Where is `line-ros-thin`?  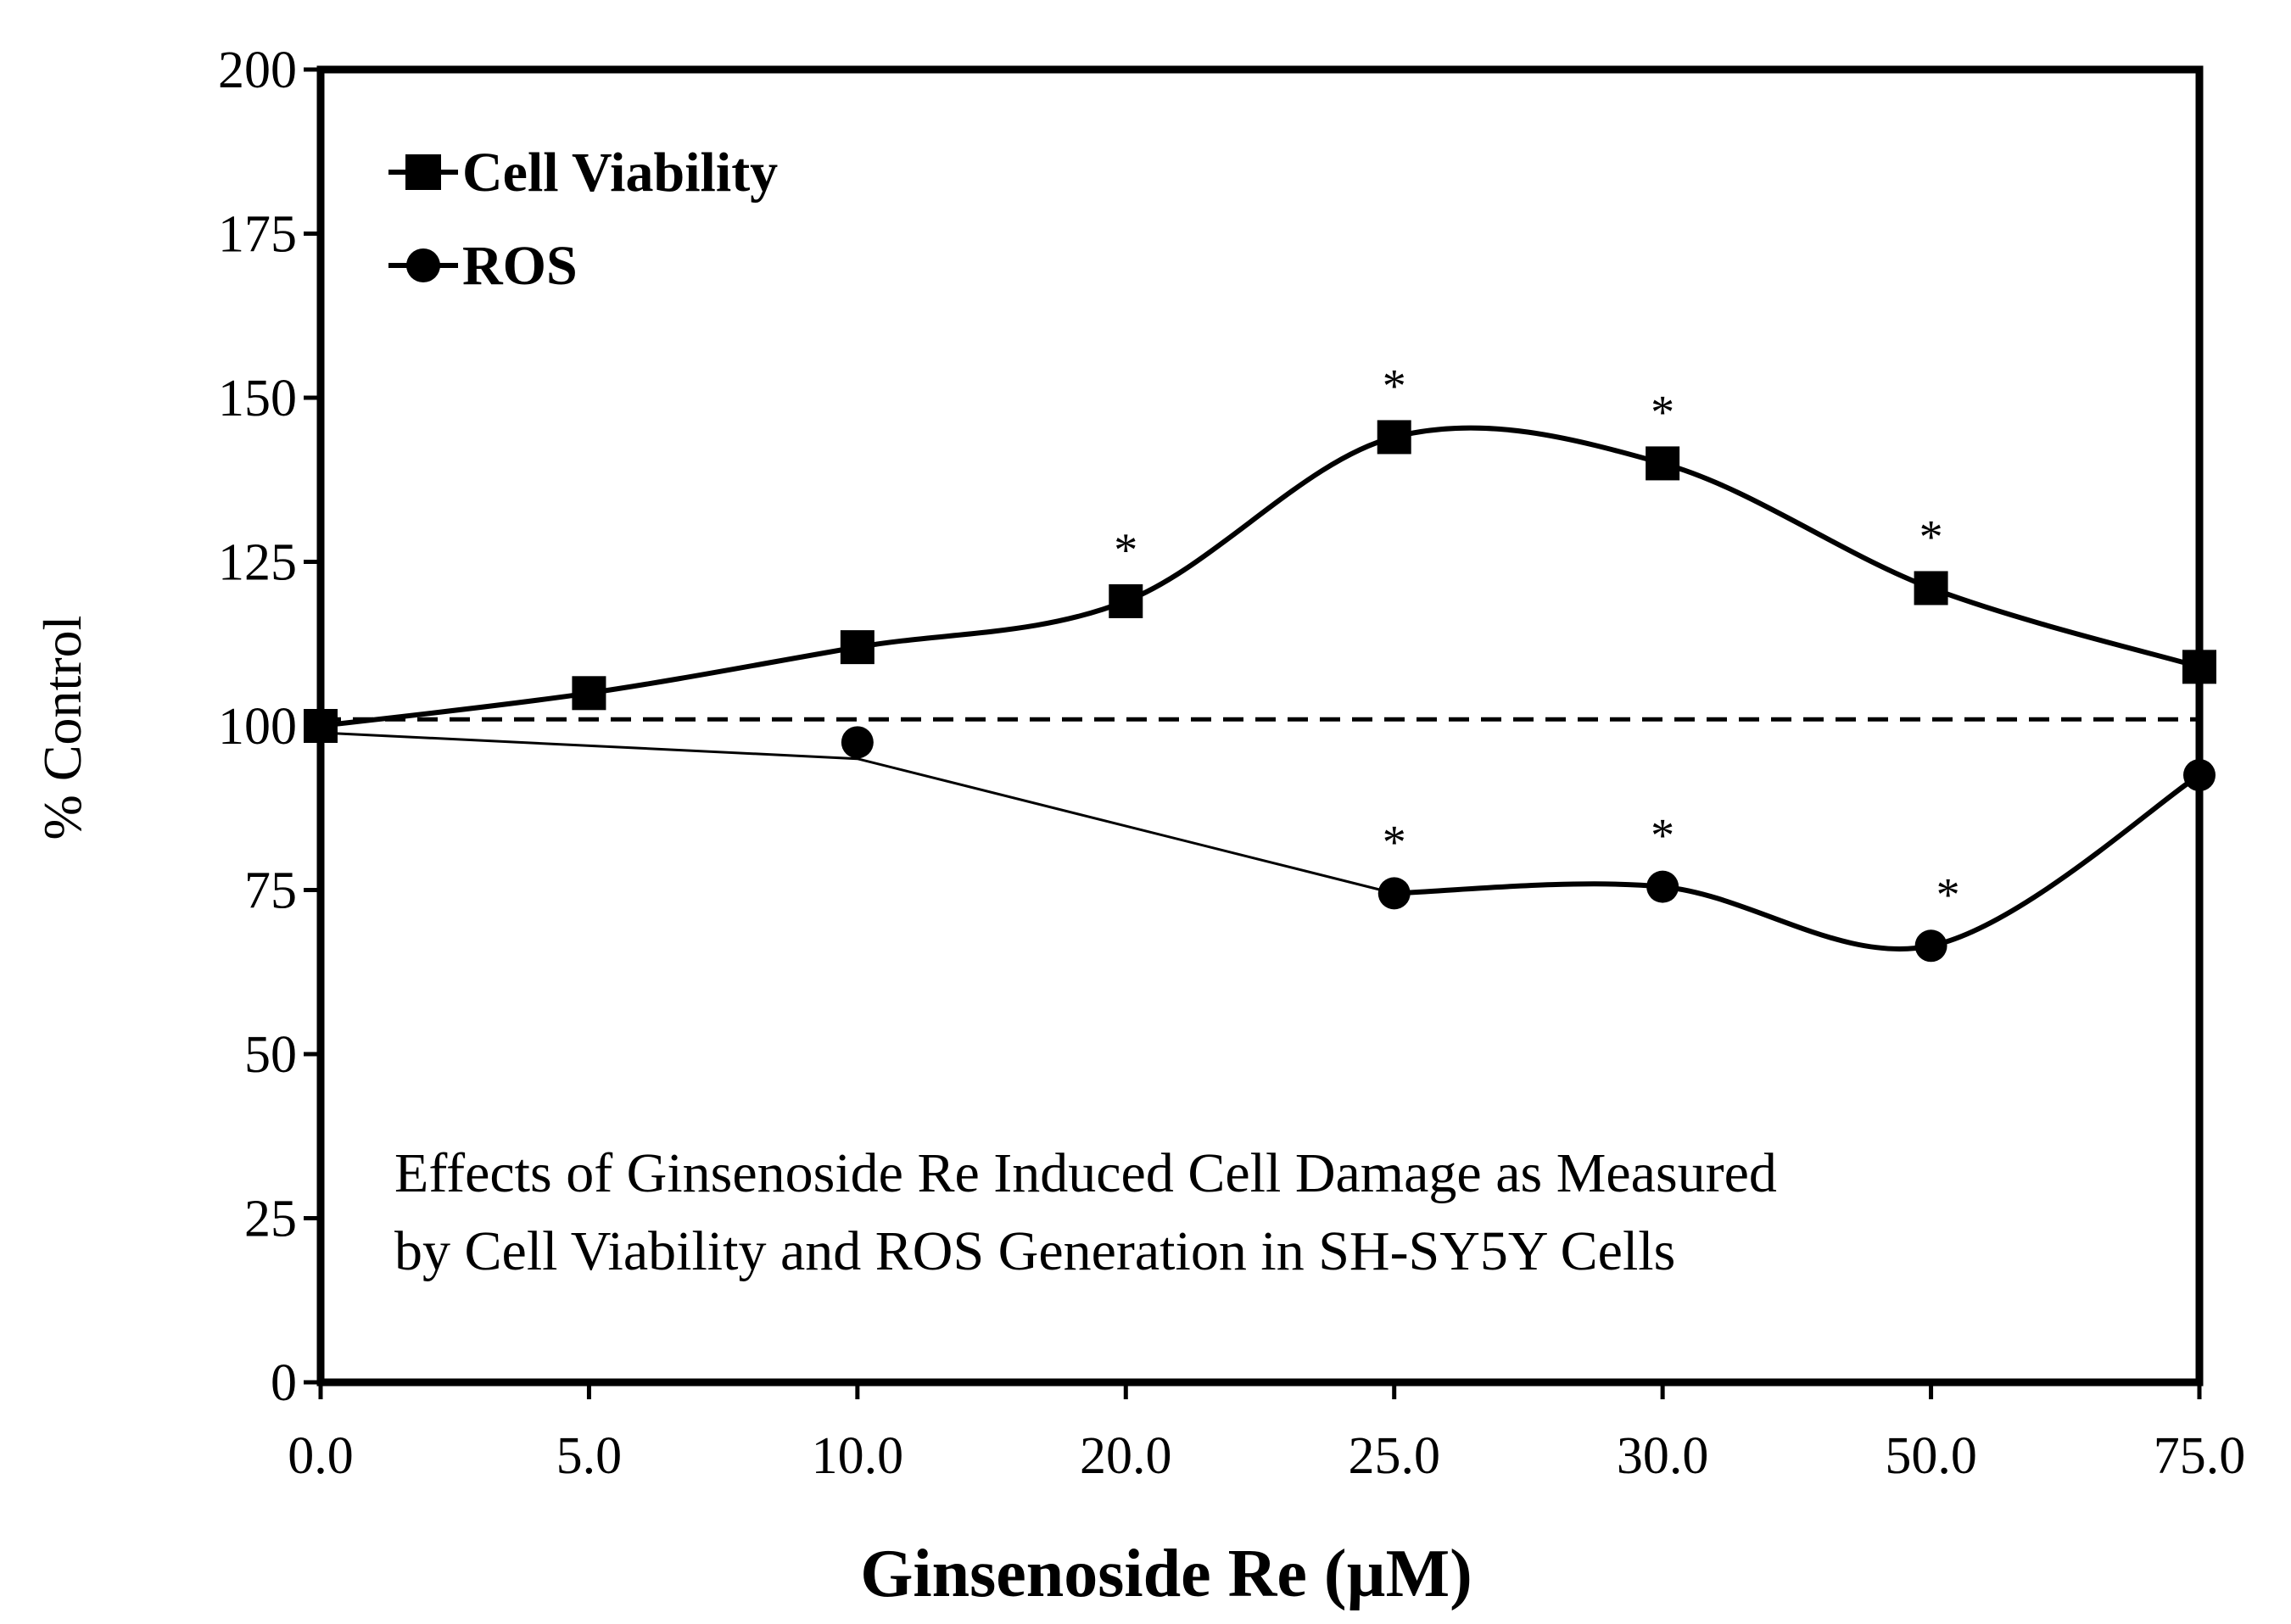
line-ros-thin is located at coordinates (857, 813).